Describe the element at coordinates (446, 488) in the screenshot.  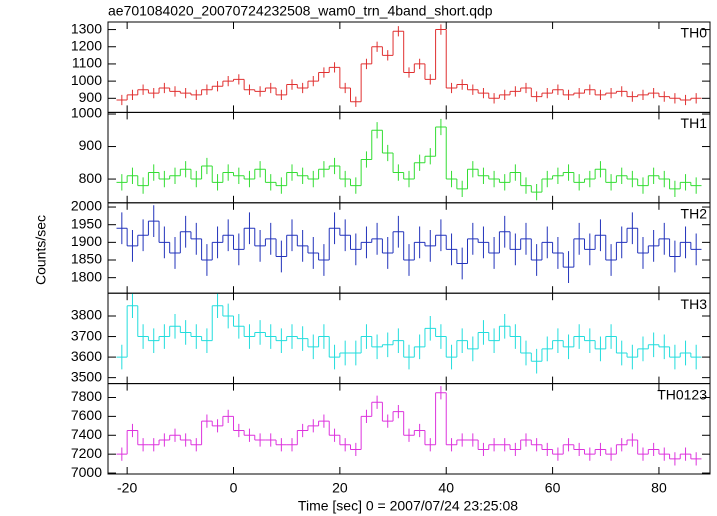
I see `x-tick-label: 40` at that location.